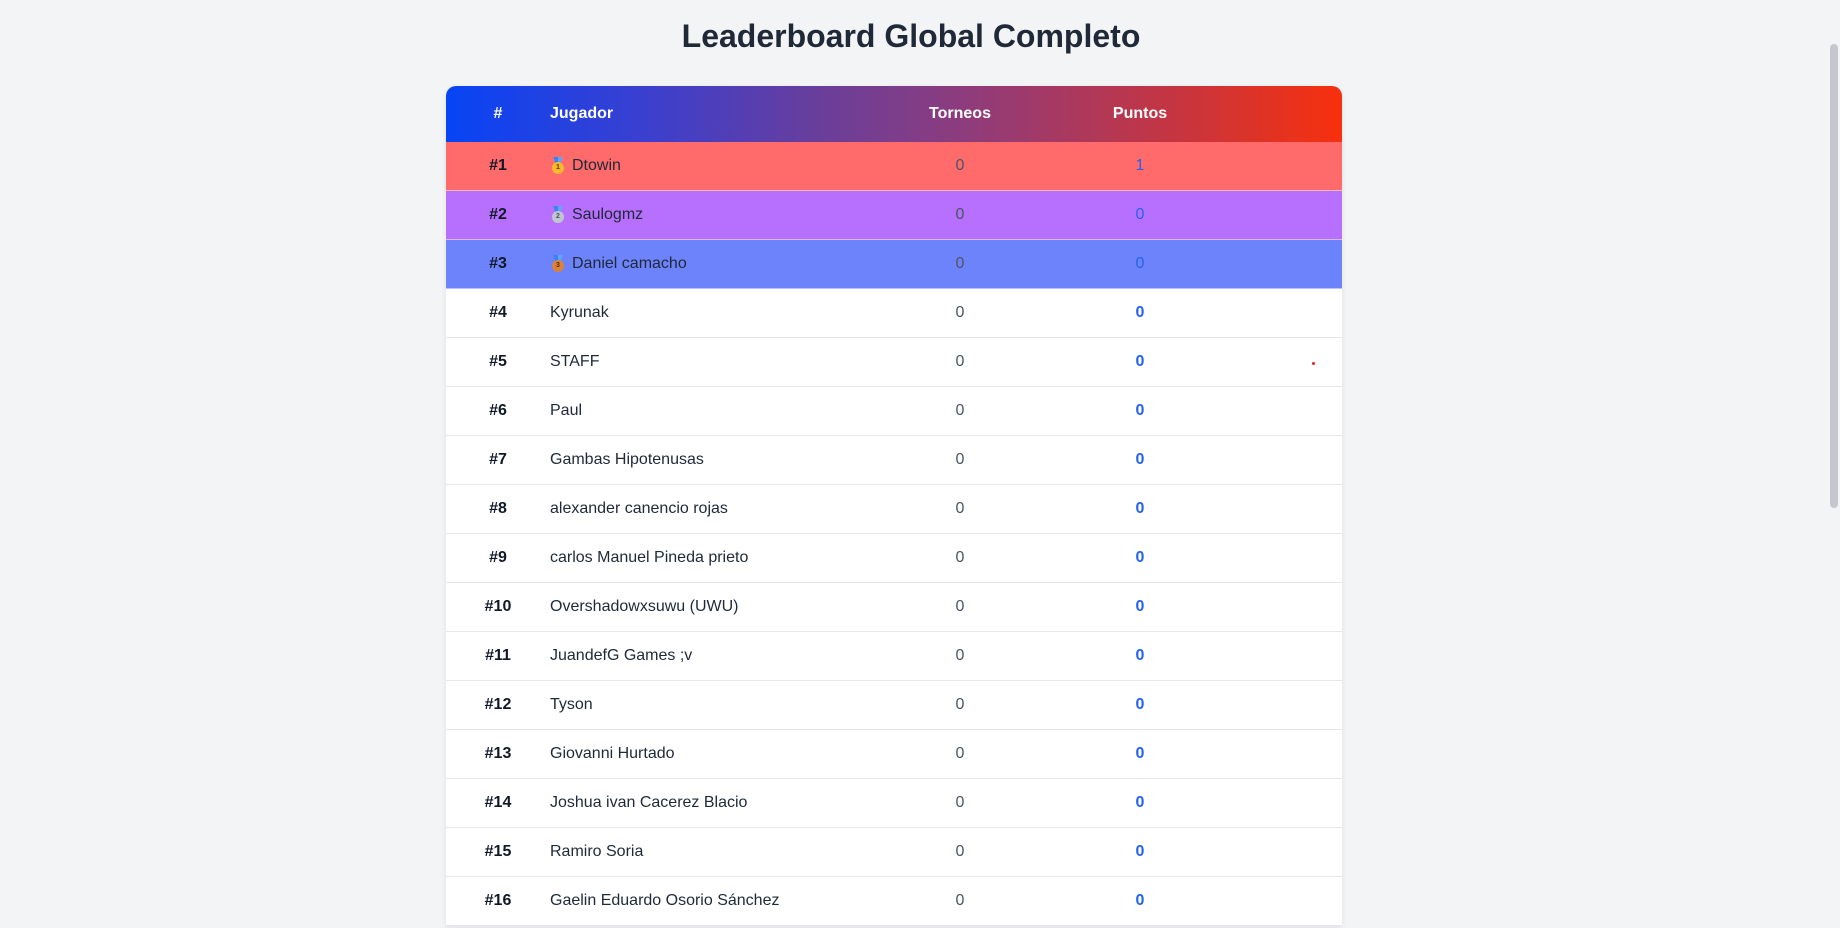  Describe the element at coordinates (575, 361) in the screenshot. I see `player-name: STAFF` at that location.